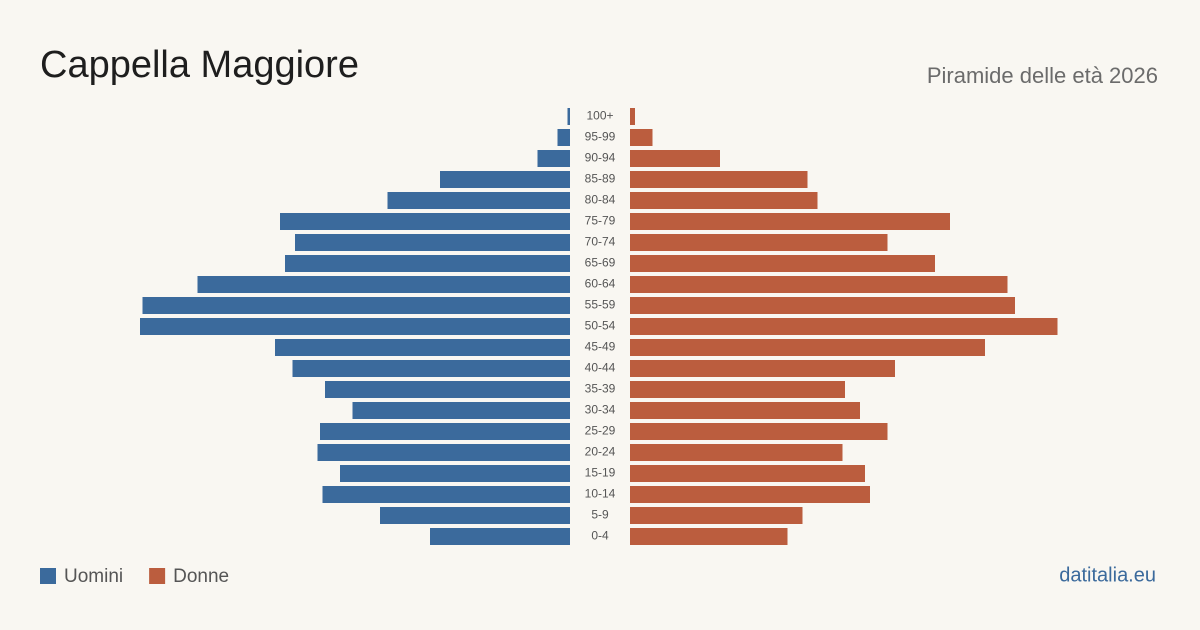 The image size is (1200, 630). I want to click on age-label: 95-99, so click(600, 137).